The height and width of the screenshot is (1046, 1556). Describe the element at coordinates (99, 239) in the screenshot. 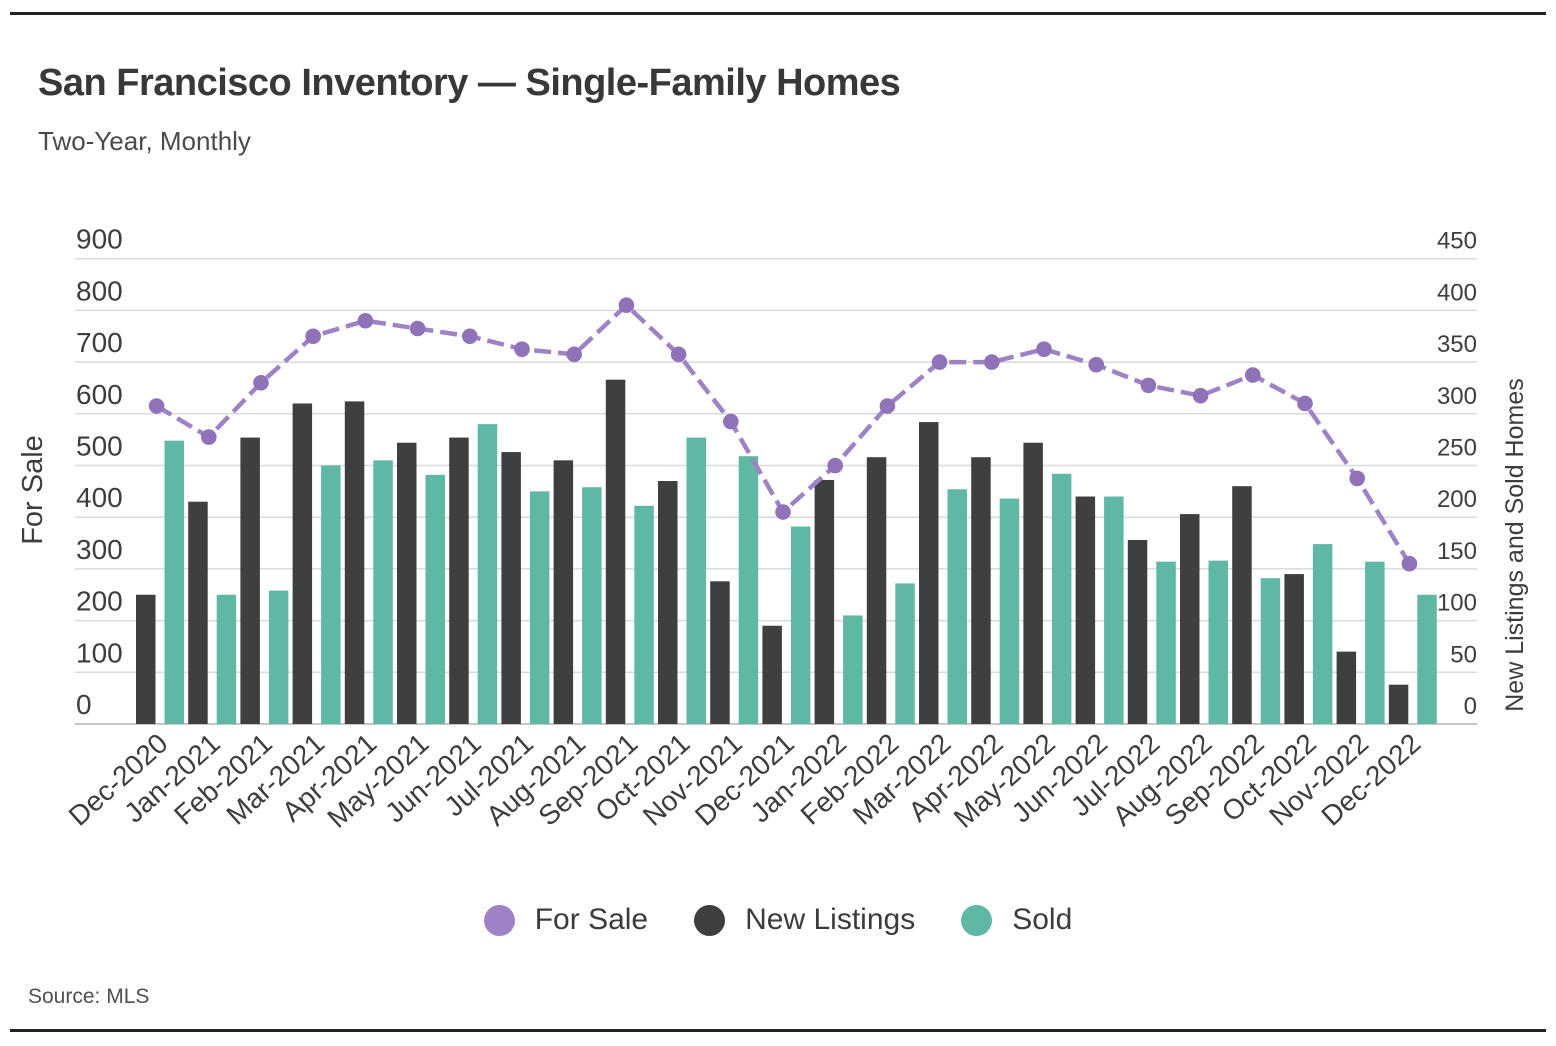

I see `svg-text: 900` at that location.